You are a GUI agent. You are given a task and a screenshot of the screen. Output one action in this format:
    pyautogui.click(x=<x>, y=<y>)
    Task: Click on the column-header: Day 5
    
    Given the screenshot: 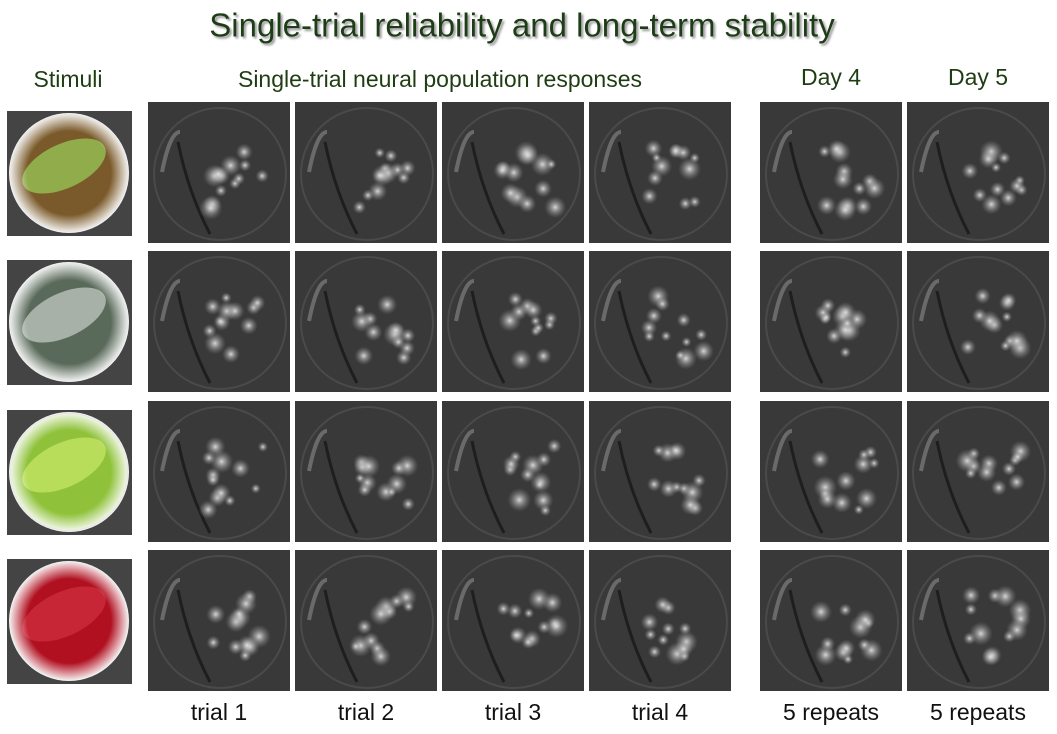 What is the action you would take?
    pyautogui.click(x=978, y=77)
    